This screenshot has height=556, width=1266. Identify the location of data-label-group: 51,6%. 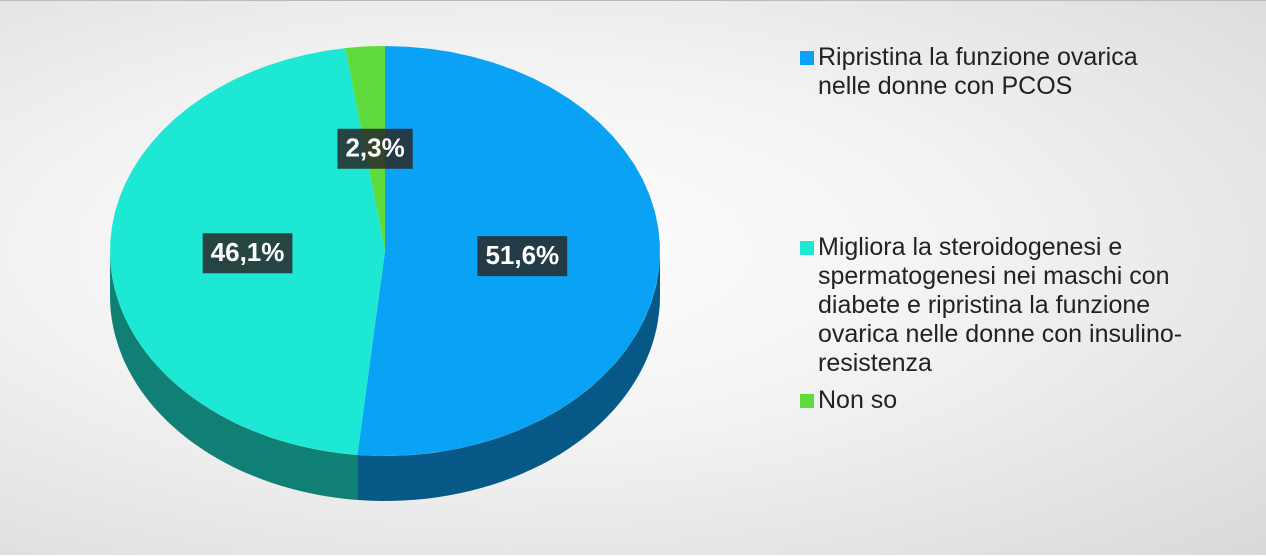
(522, 256).